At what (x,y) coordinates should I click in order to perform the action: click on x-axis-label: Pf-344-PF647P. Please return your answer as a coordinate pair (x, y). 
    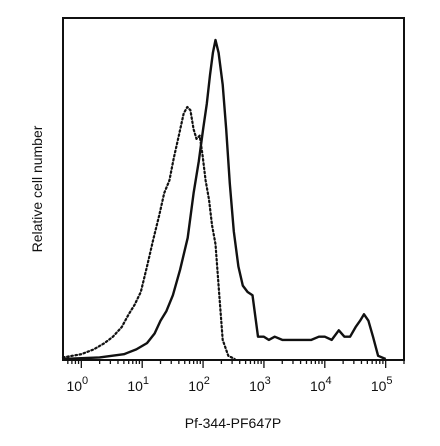
    Looking at the image, I should click on (233, 423).